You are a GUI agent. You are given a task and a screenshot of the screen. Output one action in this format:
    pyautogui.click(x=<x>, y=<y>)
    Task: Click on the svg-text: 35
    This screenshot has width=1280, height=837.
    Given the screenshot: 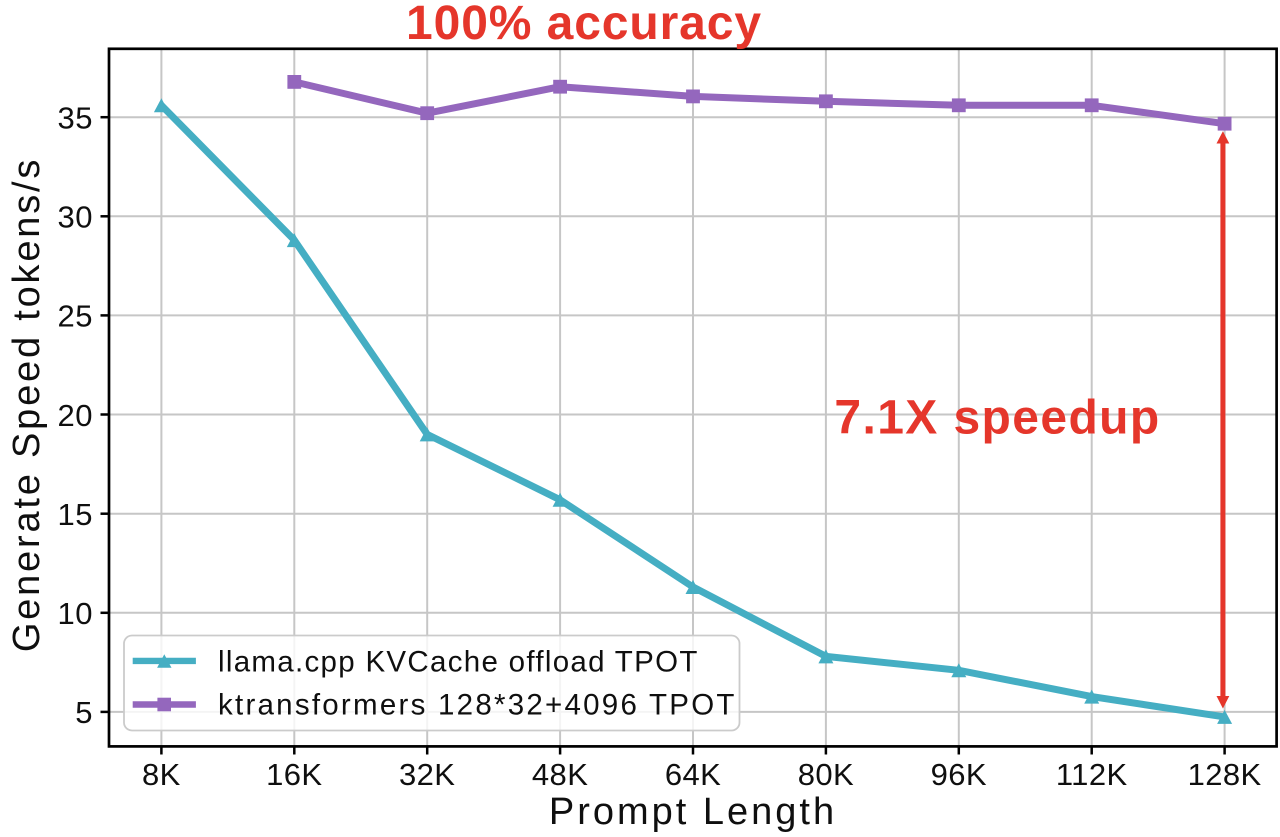 What is the action you would take?
    pyautogui.click(x=75, y=118)
    